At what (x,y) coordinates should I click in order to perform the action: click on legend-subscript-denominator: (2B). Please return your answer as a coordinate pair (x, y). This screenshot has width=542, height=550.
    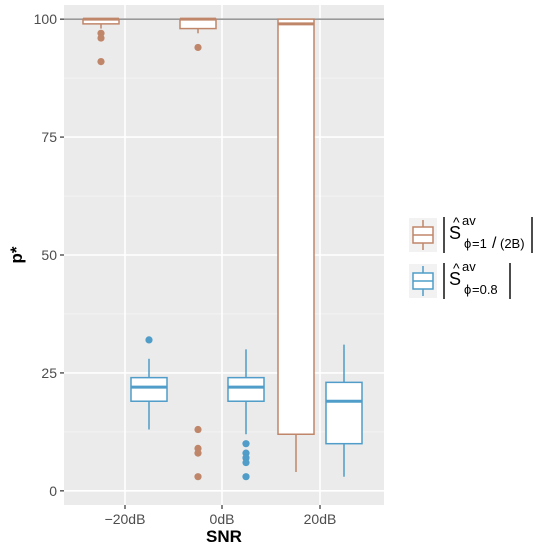
    Looking at the image, I should click on (512, 243).